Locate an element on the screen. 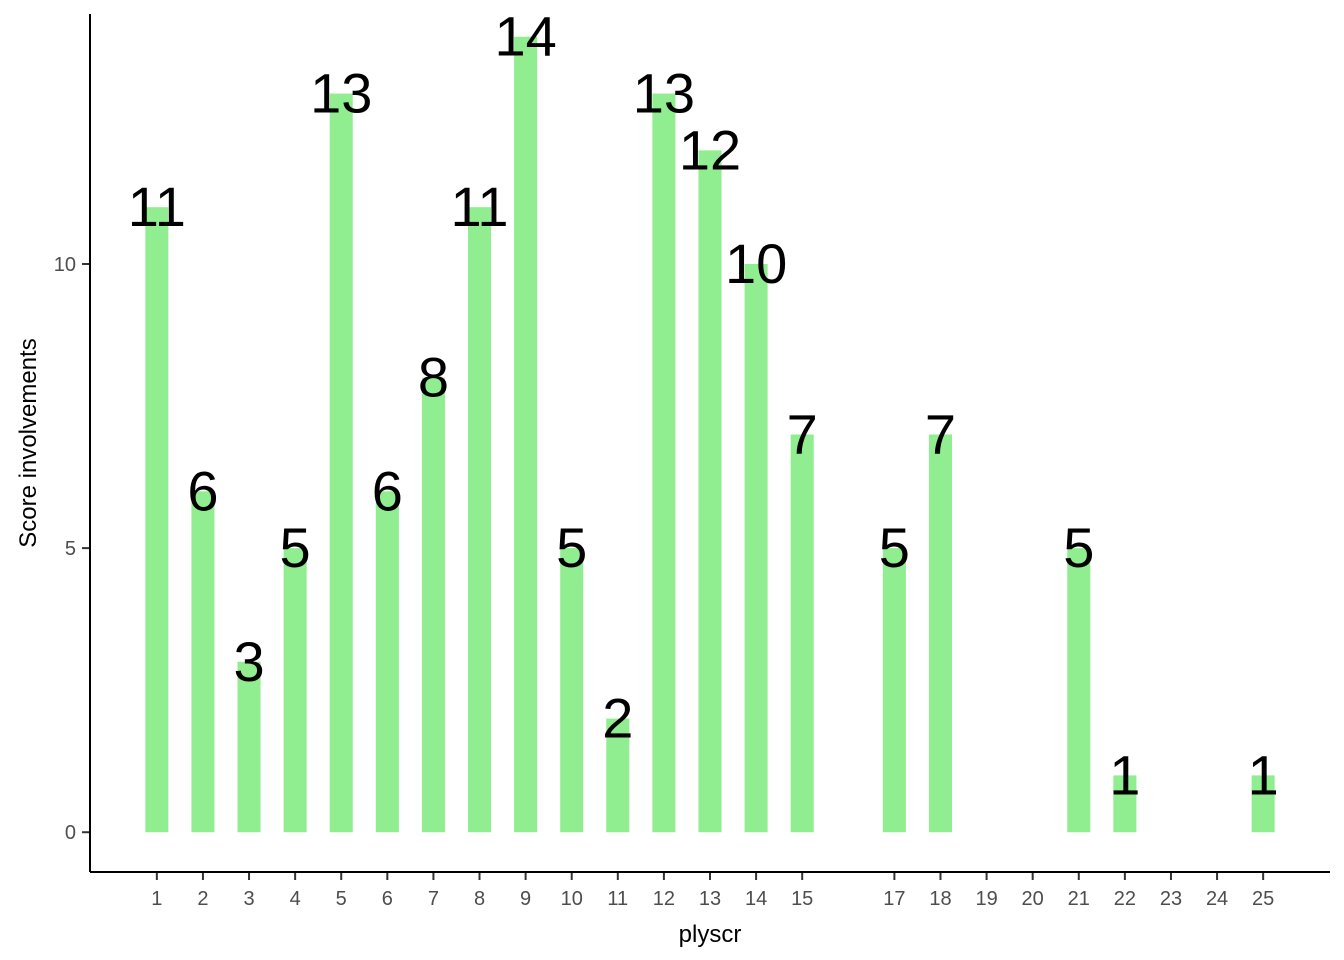 The image size is (1344, 960). x-tick-label-21: 21 is located at coordinates (1079, 899).